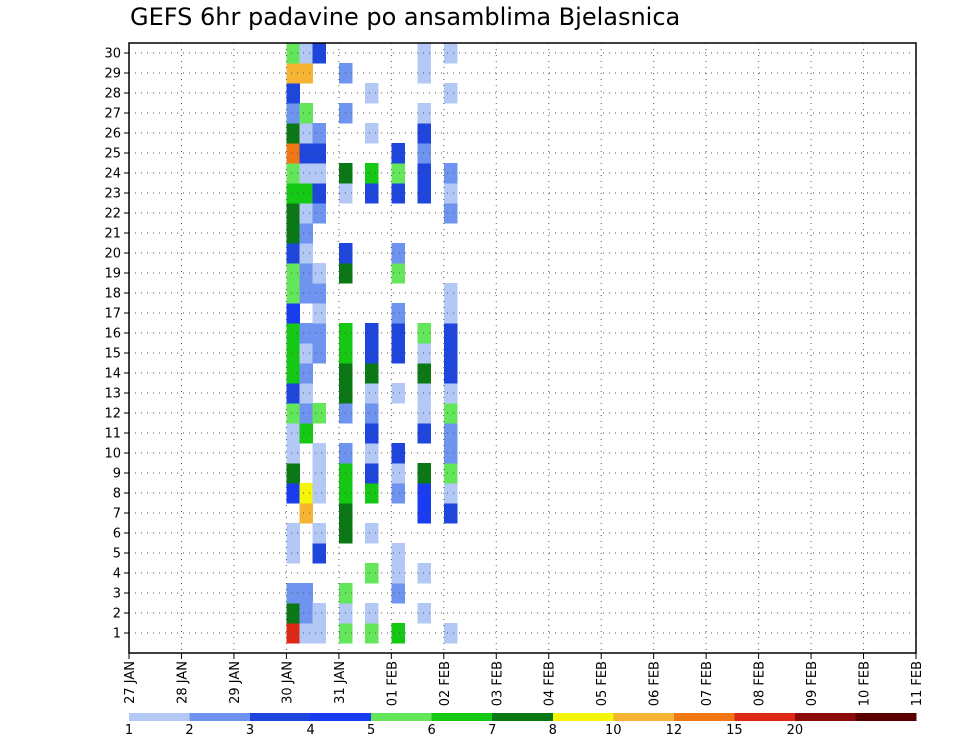  What do you see at coordinates (371, 730) in the screenshot?
I see `legend-label: 5` at bounding box center [371, 730].